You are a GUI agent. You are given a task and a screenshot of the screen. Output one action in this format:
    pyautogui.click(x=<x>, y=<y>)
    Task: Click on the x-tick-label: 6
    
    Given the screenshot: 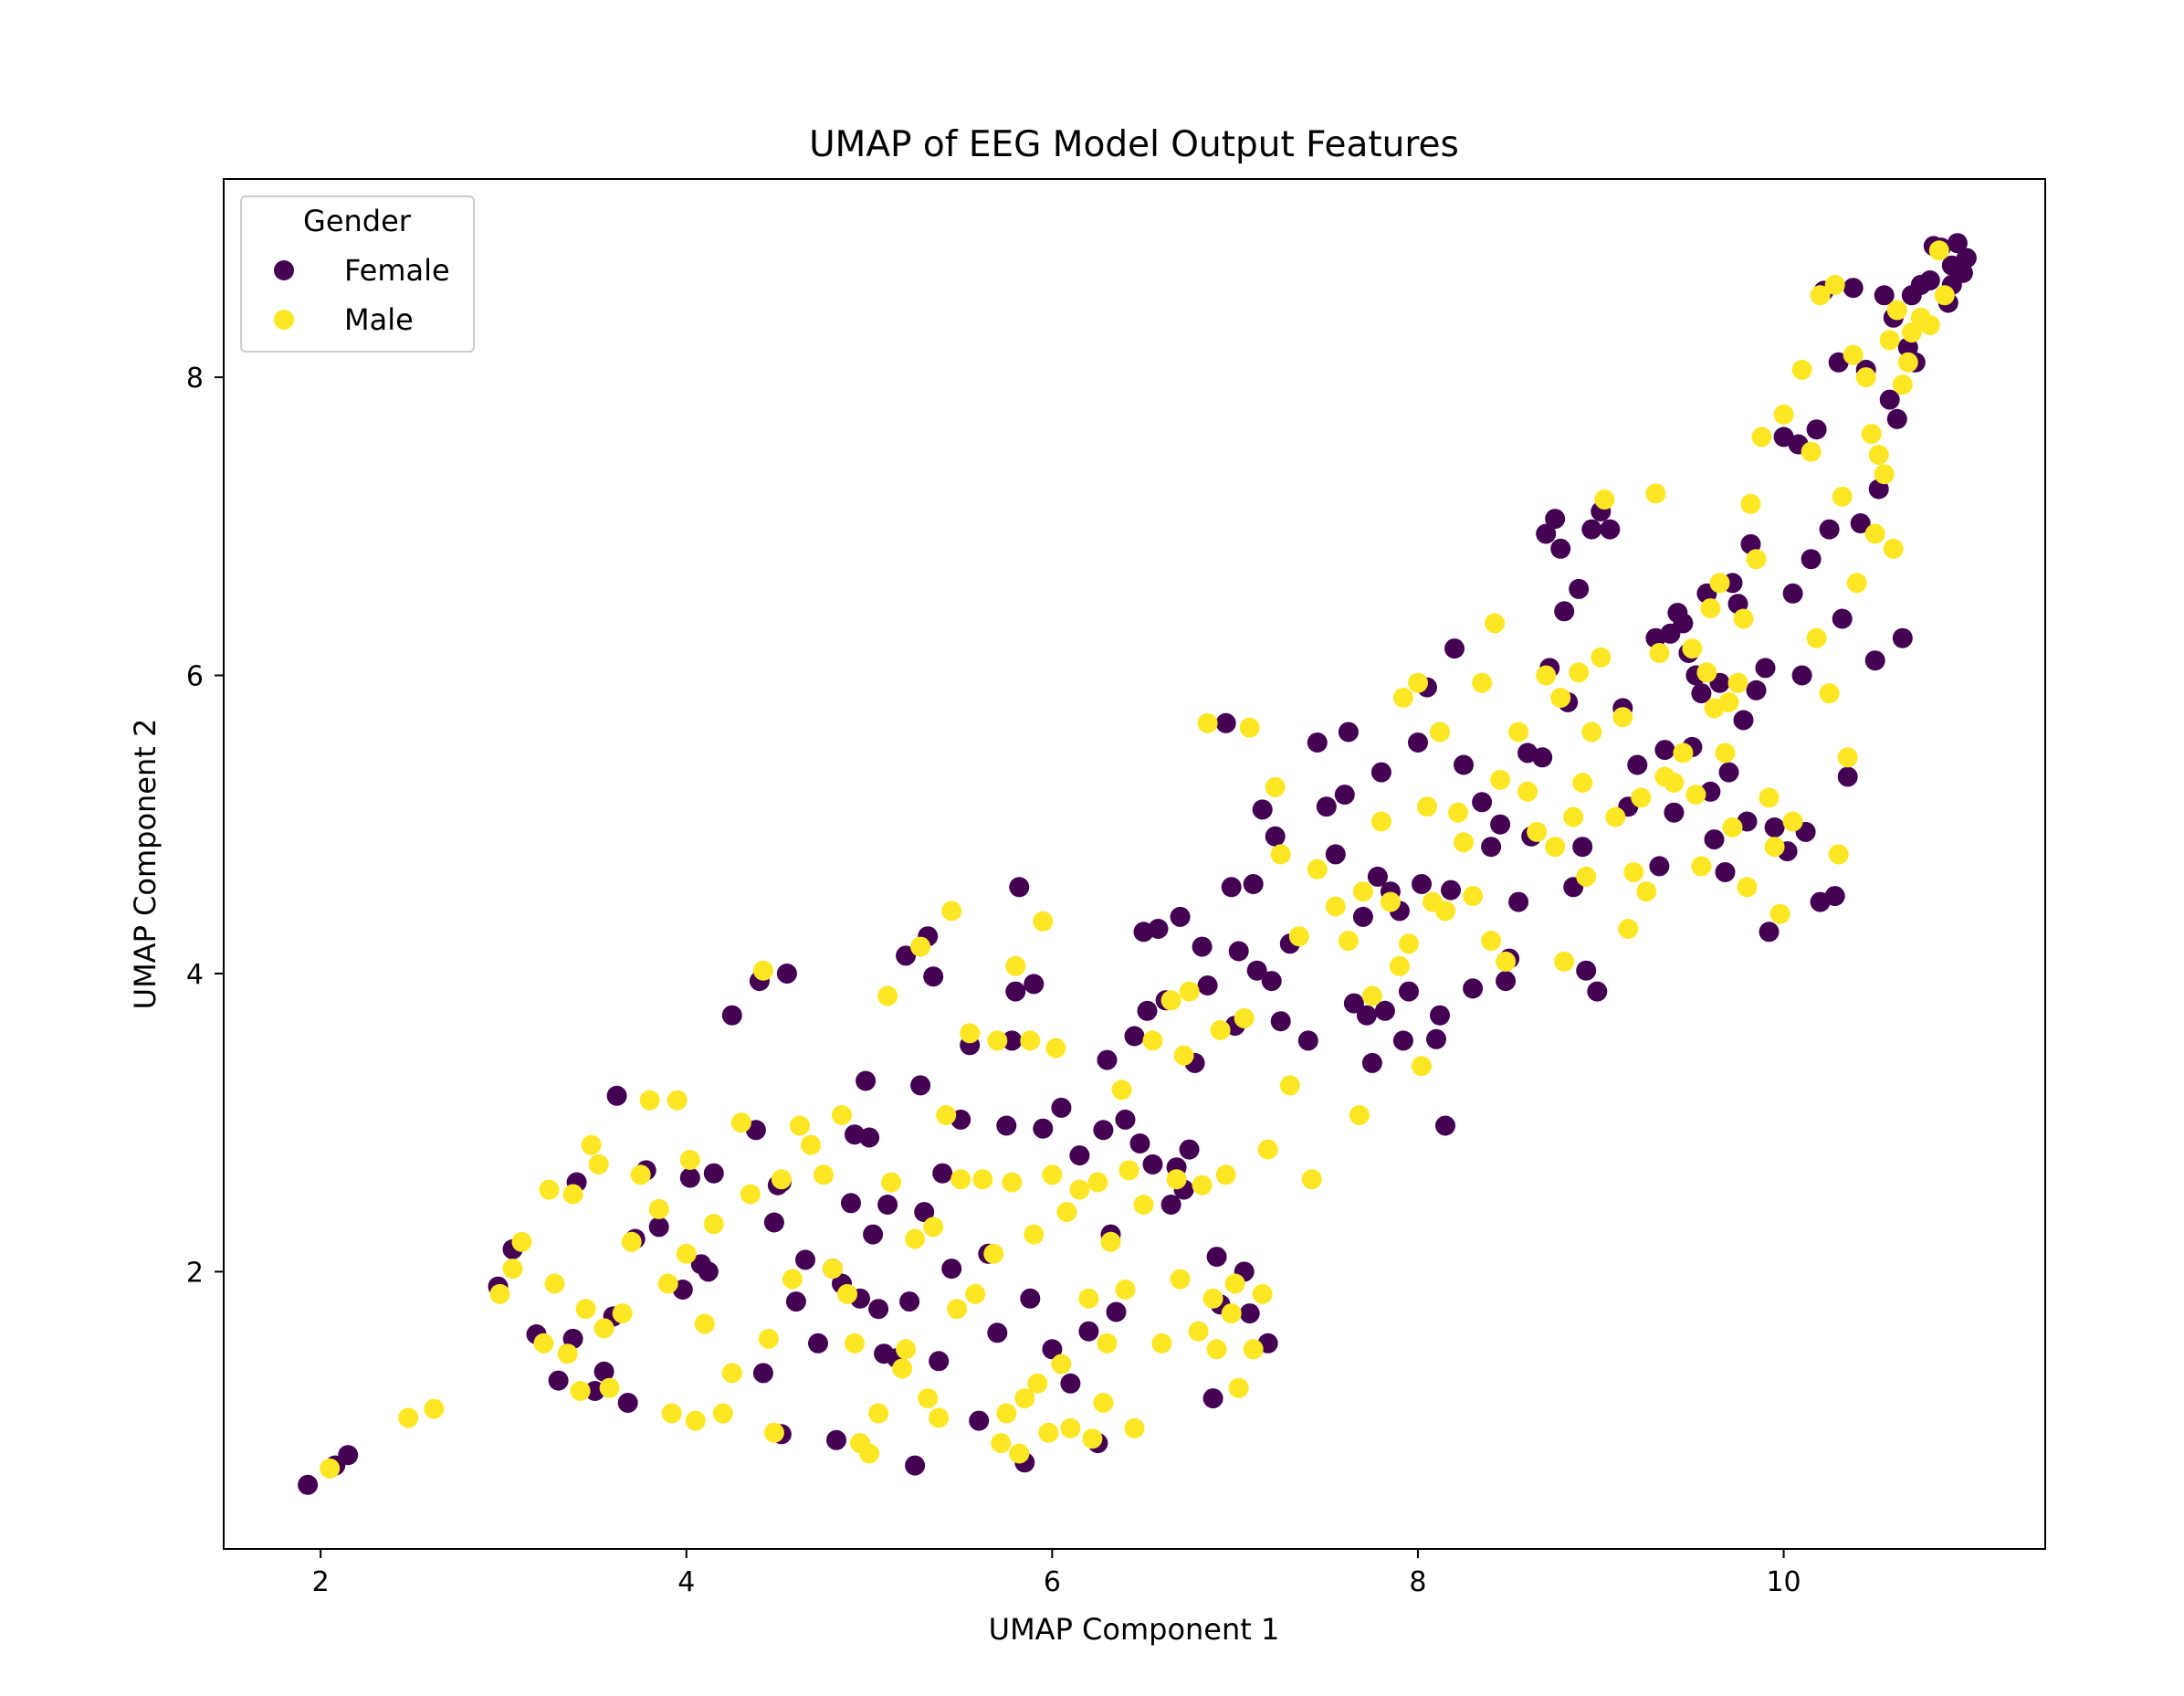 What is the action you would take?
    pyautogui.click(x=1052, y=1582)
    